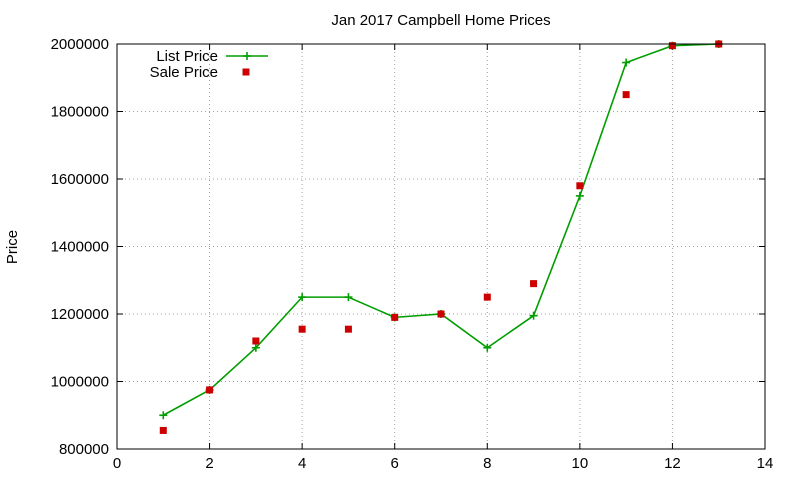 Image resolution: width=800 pixels, height=480 pixels. Describe the element at coordinates (209, 463) in the screenshot. I see `x-tick-label: 2` at that location.